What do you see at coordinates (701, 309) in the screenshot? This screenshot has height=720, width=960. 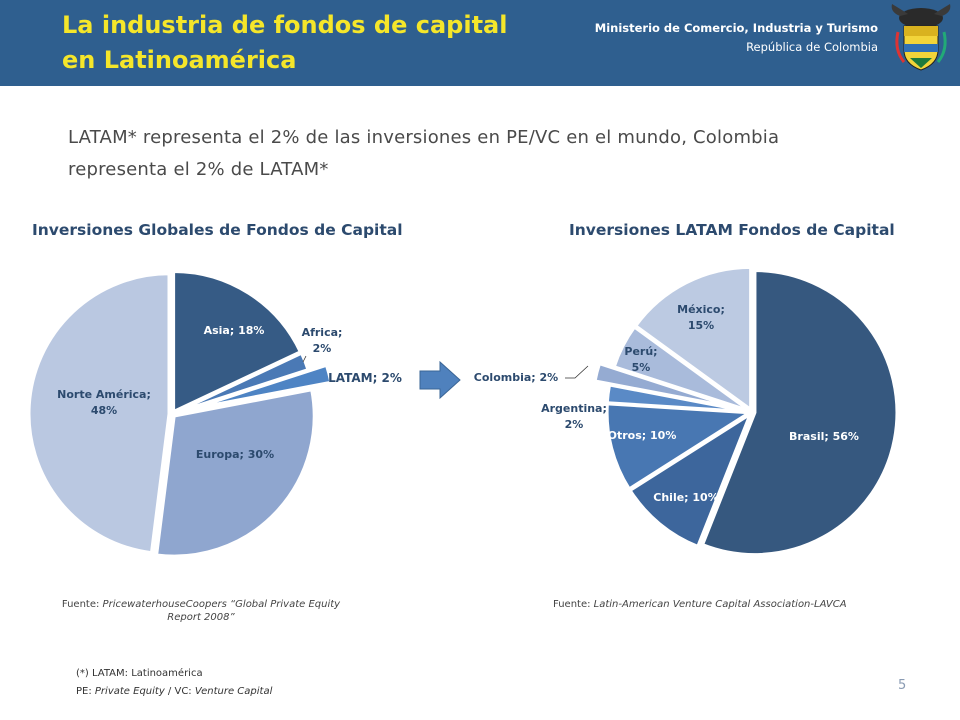 I see `slice-label-m-xico: México;` at bounding box center [701, 309].